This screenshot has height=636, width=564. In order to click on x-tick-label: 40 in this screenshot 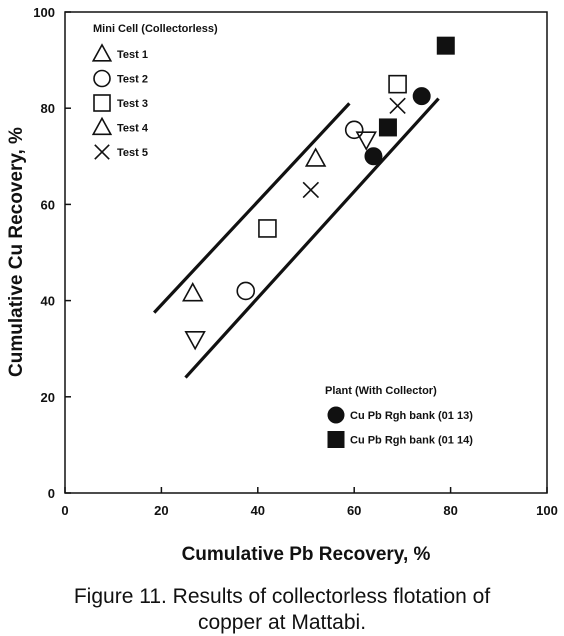, I will do `click(258, 510)`.